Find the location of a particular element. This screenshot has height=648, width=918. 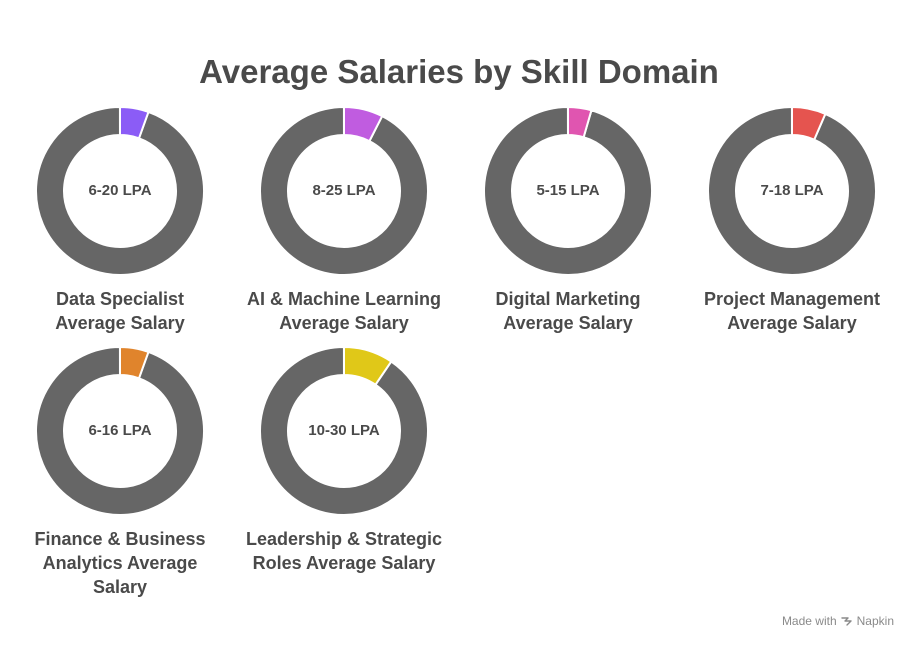

domain-caption: Project Management Average Salary is located at coordinates (792, 311).